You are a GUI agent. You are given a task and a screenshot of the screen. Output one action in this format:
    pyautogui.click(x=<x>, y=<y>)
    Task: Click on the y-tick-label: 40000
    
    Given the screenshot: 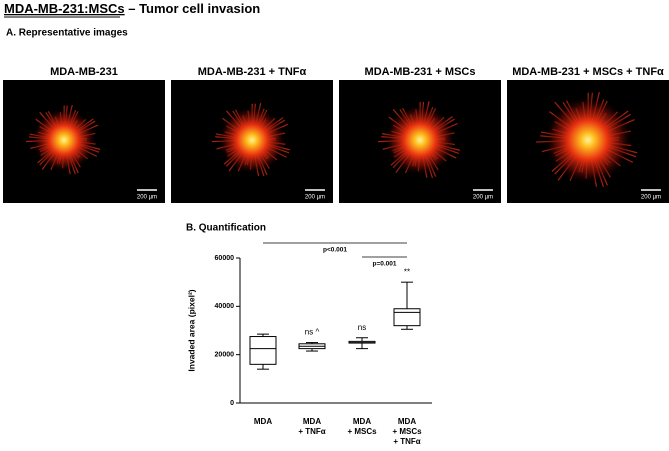 What is the action you would take?
    pyautogui.click(x=225, y=306)
    